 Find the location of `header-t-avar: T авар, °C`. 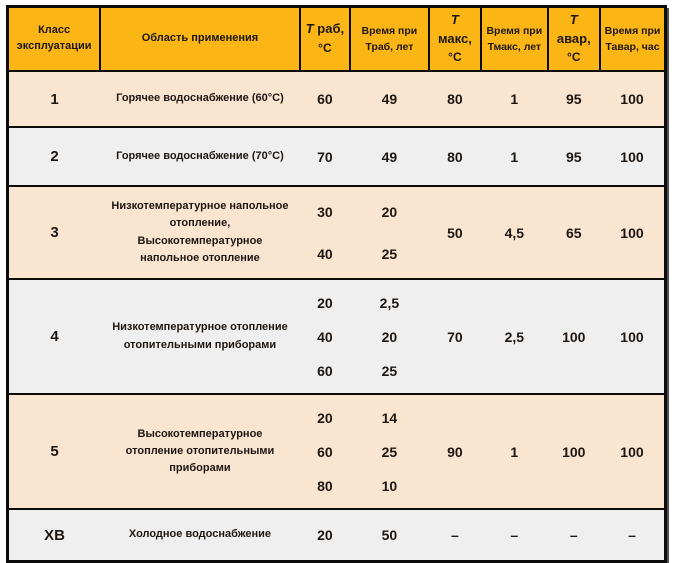

header-t-avar: T авар, °C is located at coordinates (573, 38).